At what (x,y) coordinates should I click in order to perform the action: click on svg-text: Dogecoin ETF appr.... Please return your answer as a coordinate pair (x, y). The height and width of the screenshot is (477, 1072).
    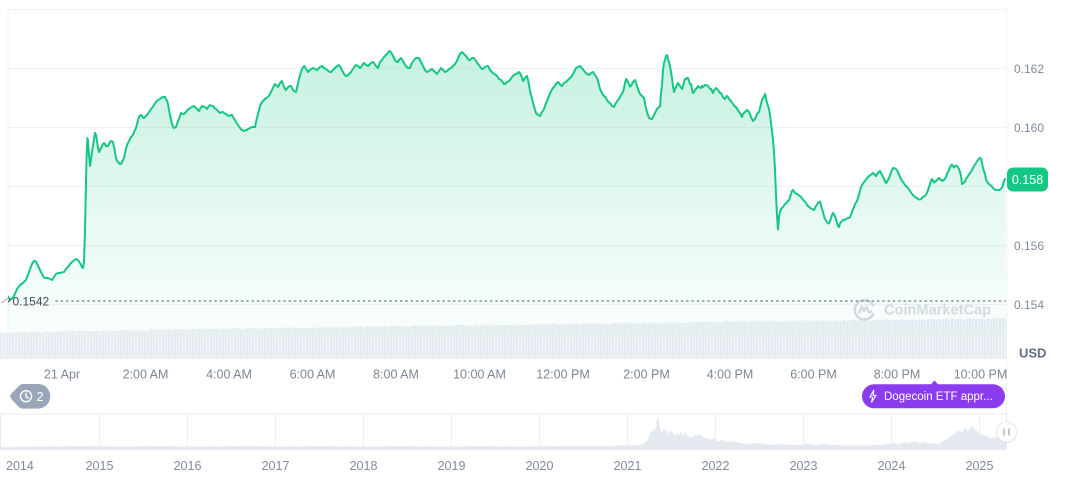
    Looking at the image, I should click on (938, 397).